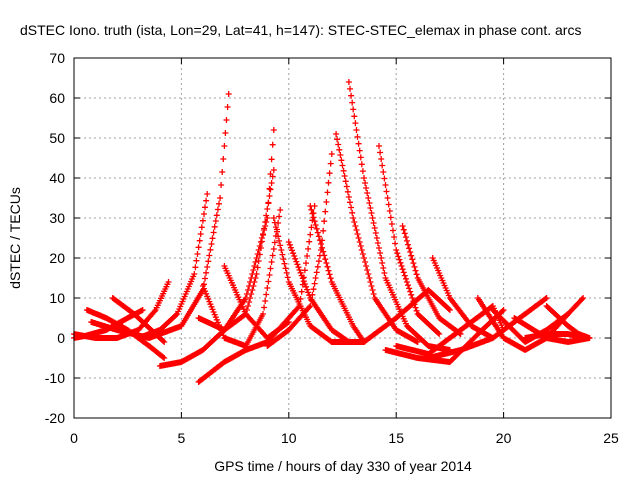 The height and width of the screenshot is (480, 640). Describe the element at coordinates (182, 438) in the screenshot. I see `x-tick-label: 5` at that location.